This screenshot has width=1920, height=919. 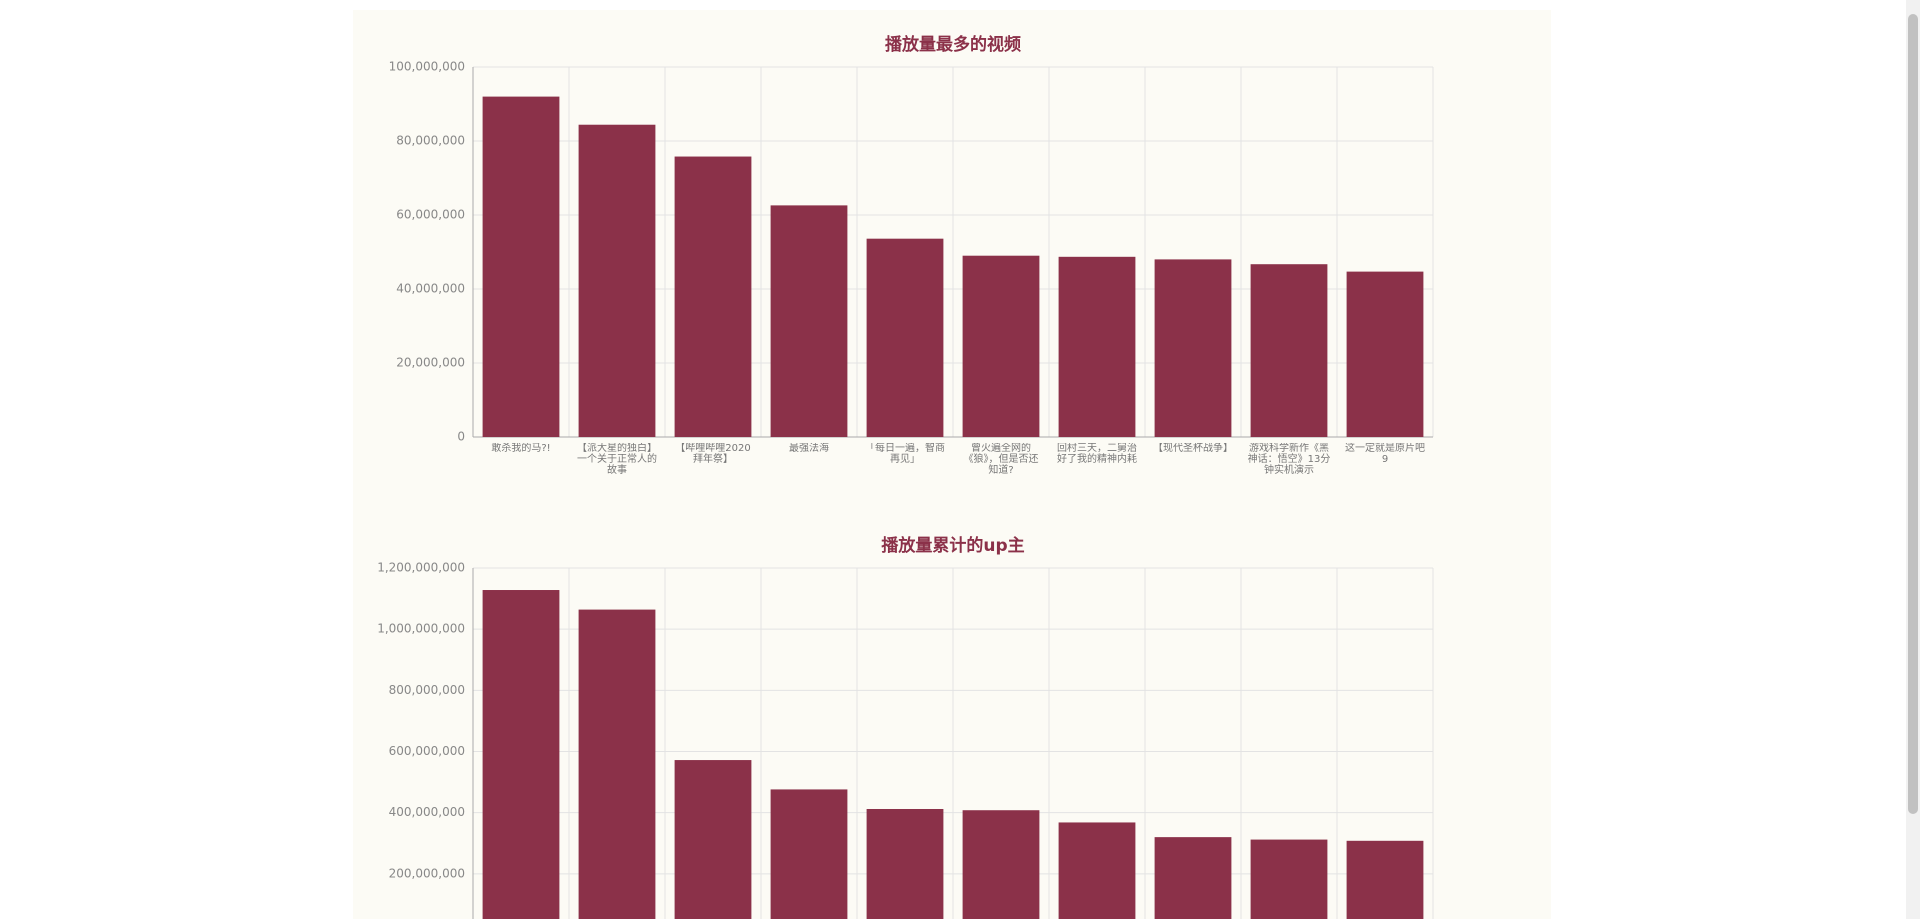 I want to click on y-tick-label: 20,000,000, so click(x=430, y=363).